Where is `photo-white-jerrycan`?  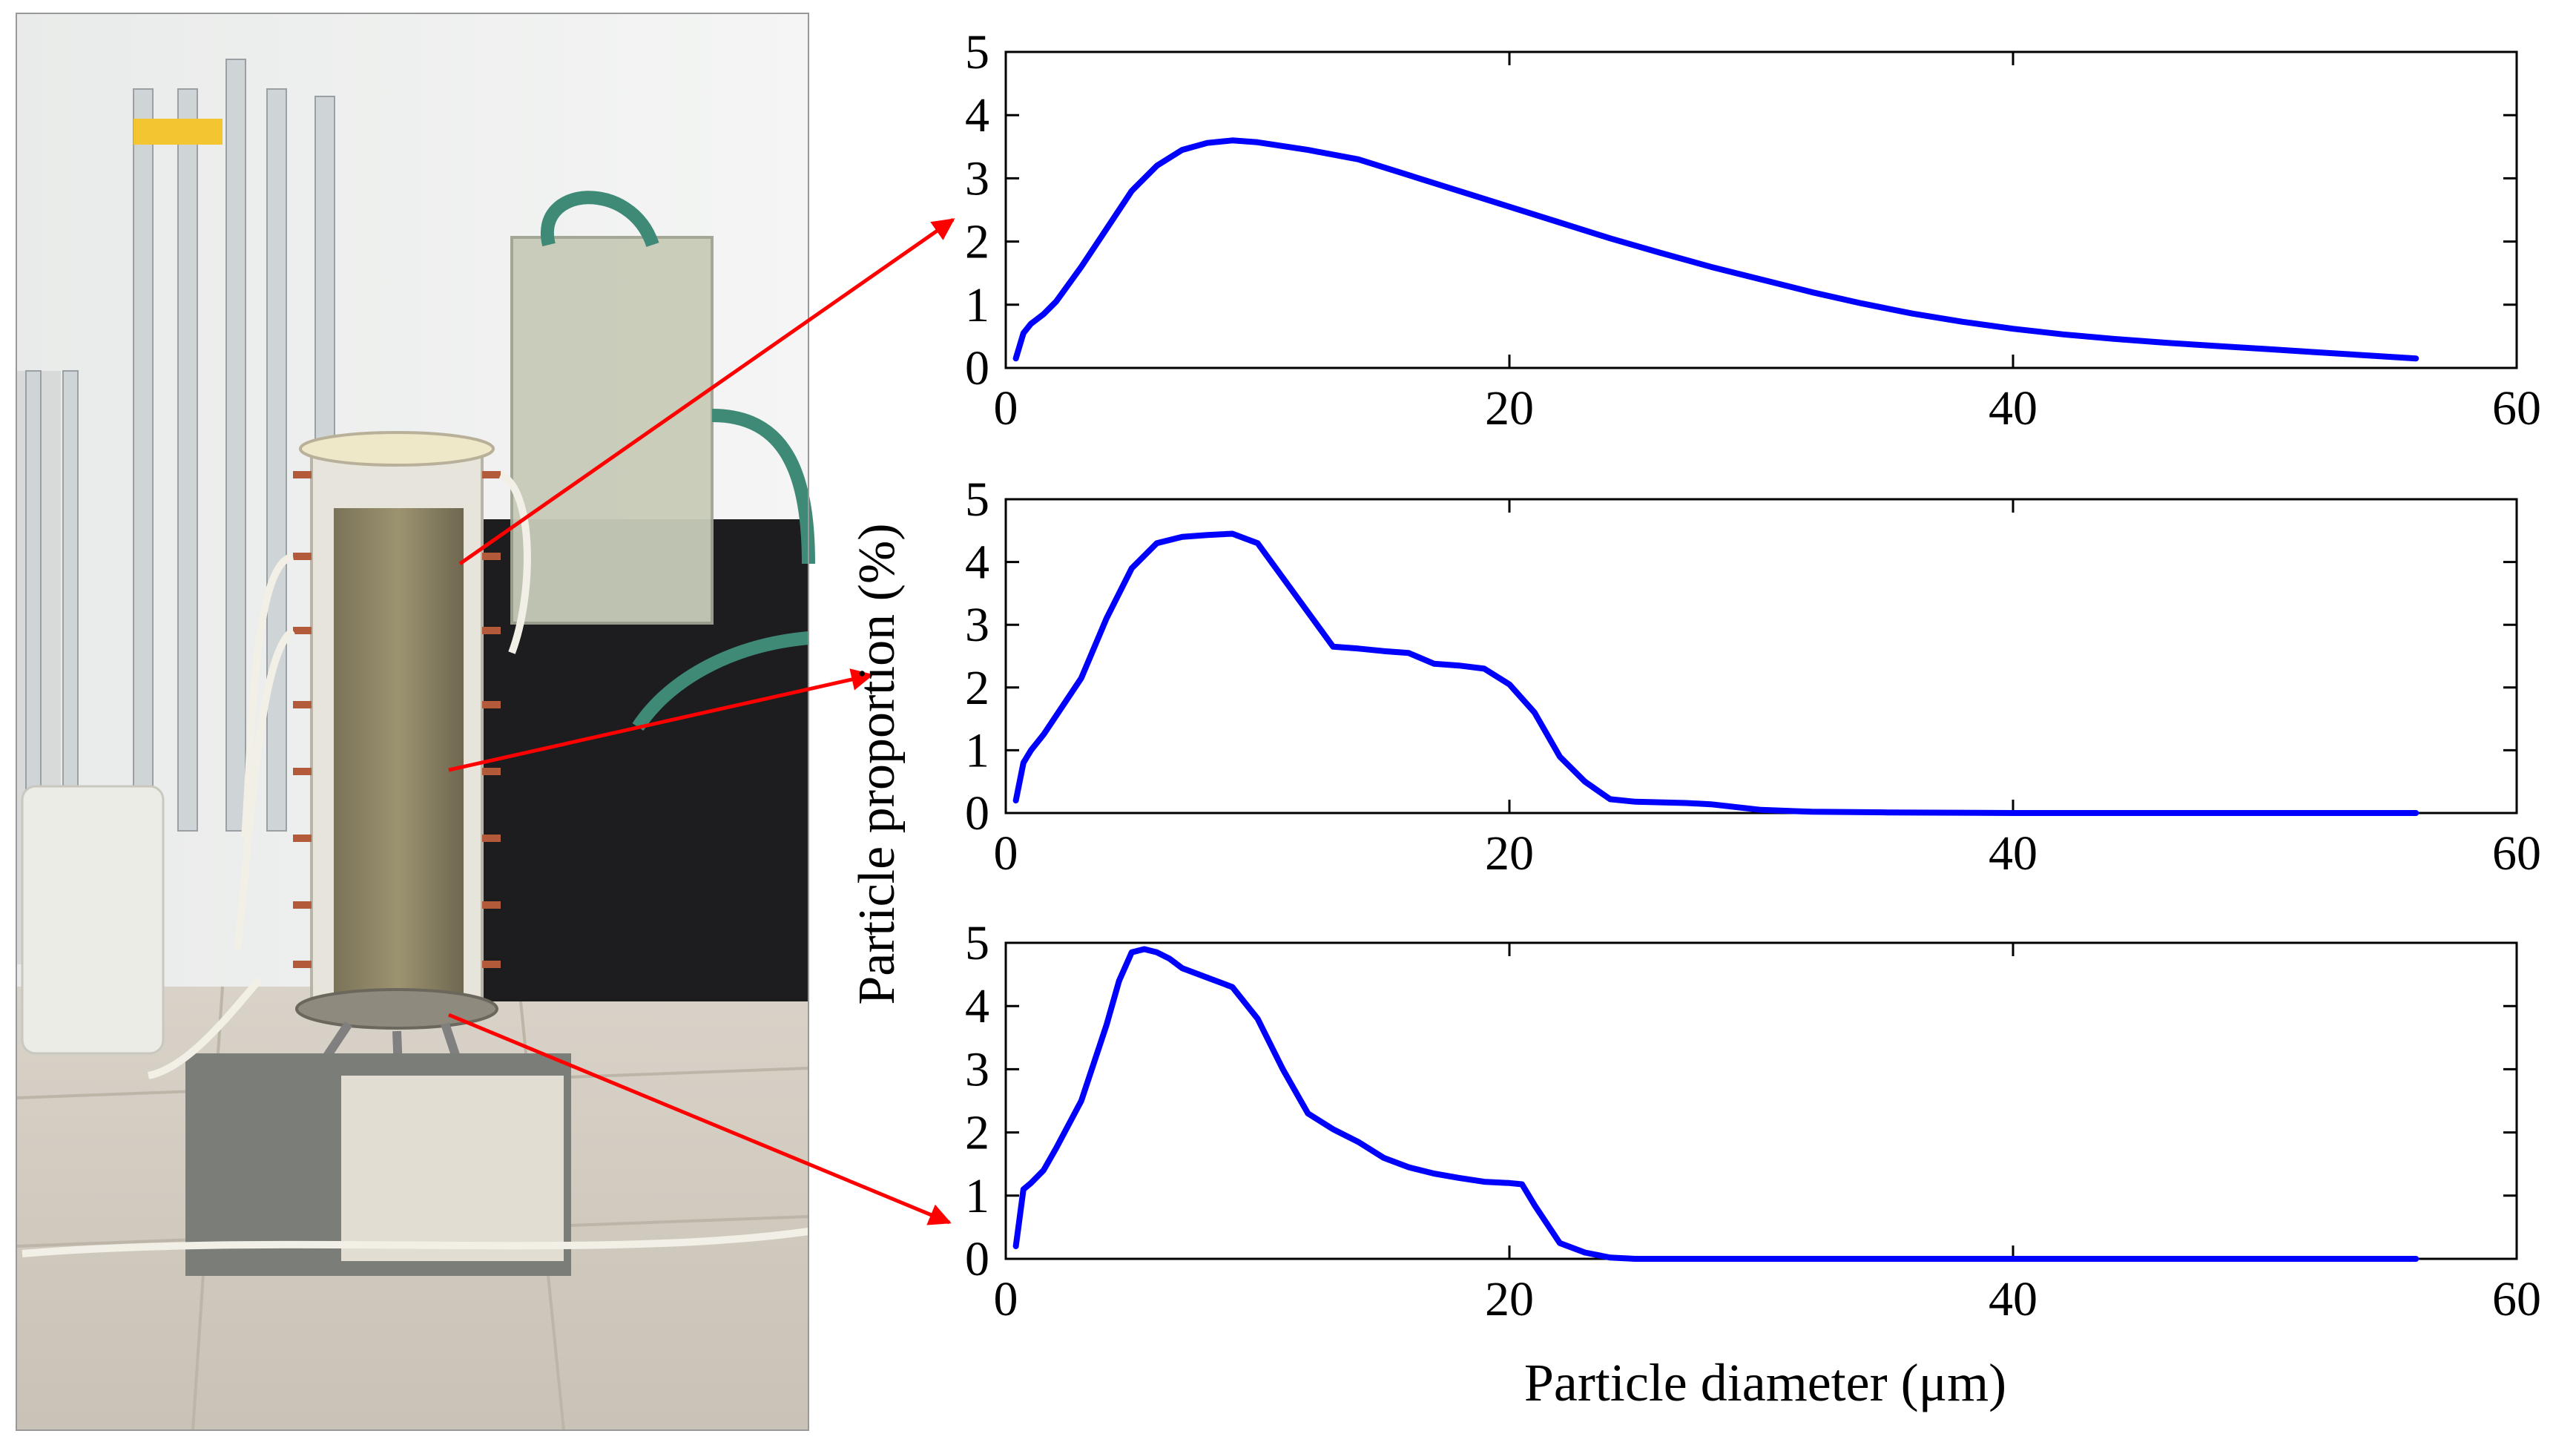
photo-white-jerrycan is located at coordinates (93, 920).